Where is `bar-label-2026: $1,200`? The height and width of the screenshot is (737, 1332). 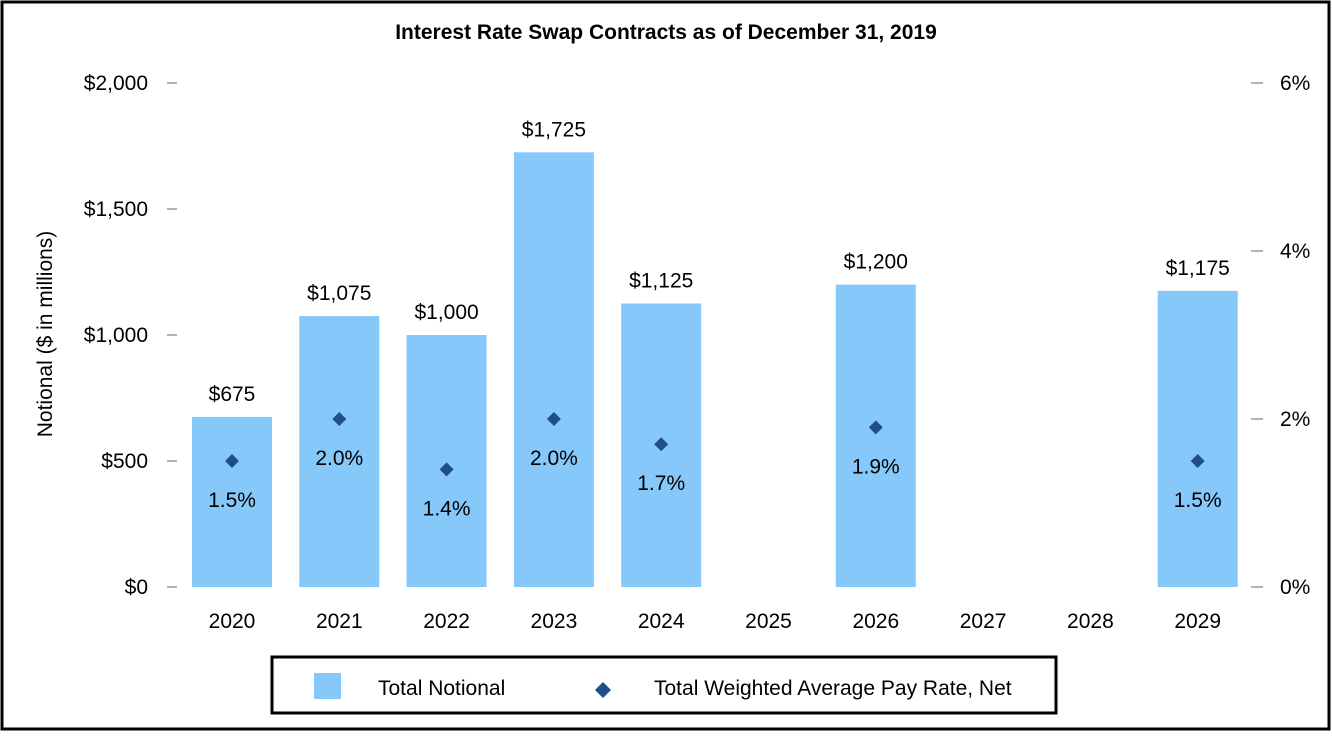
bar-label-2026: $1,200 is located at coordinates (876, 262).